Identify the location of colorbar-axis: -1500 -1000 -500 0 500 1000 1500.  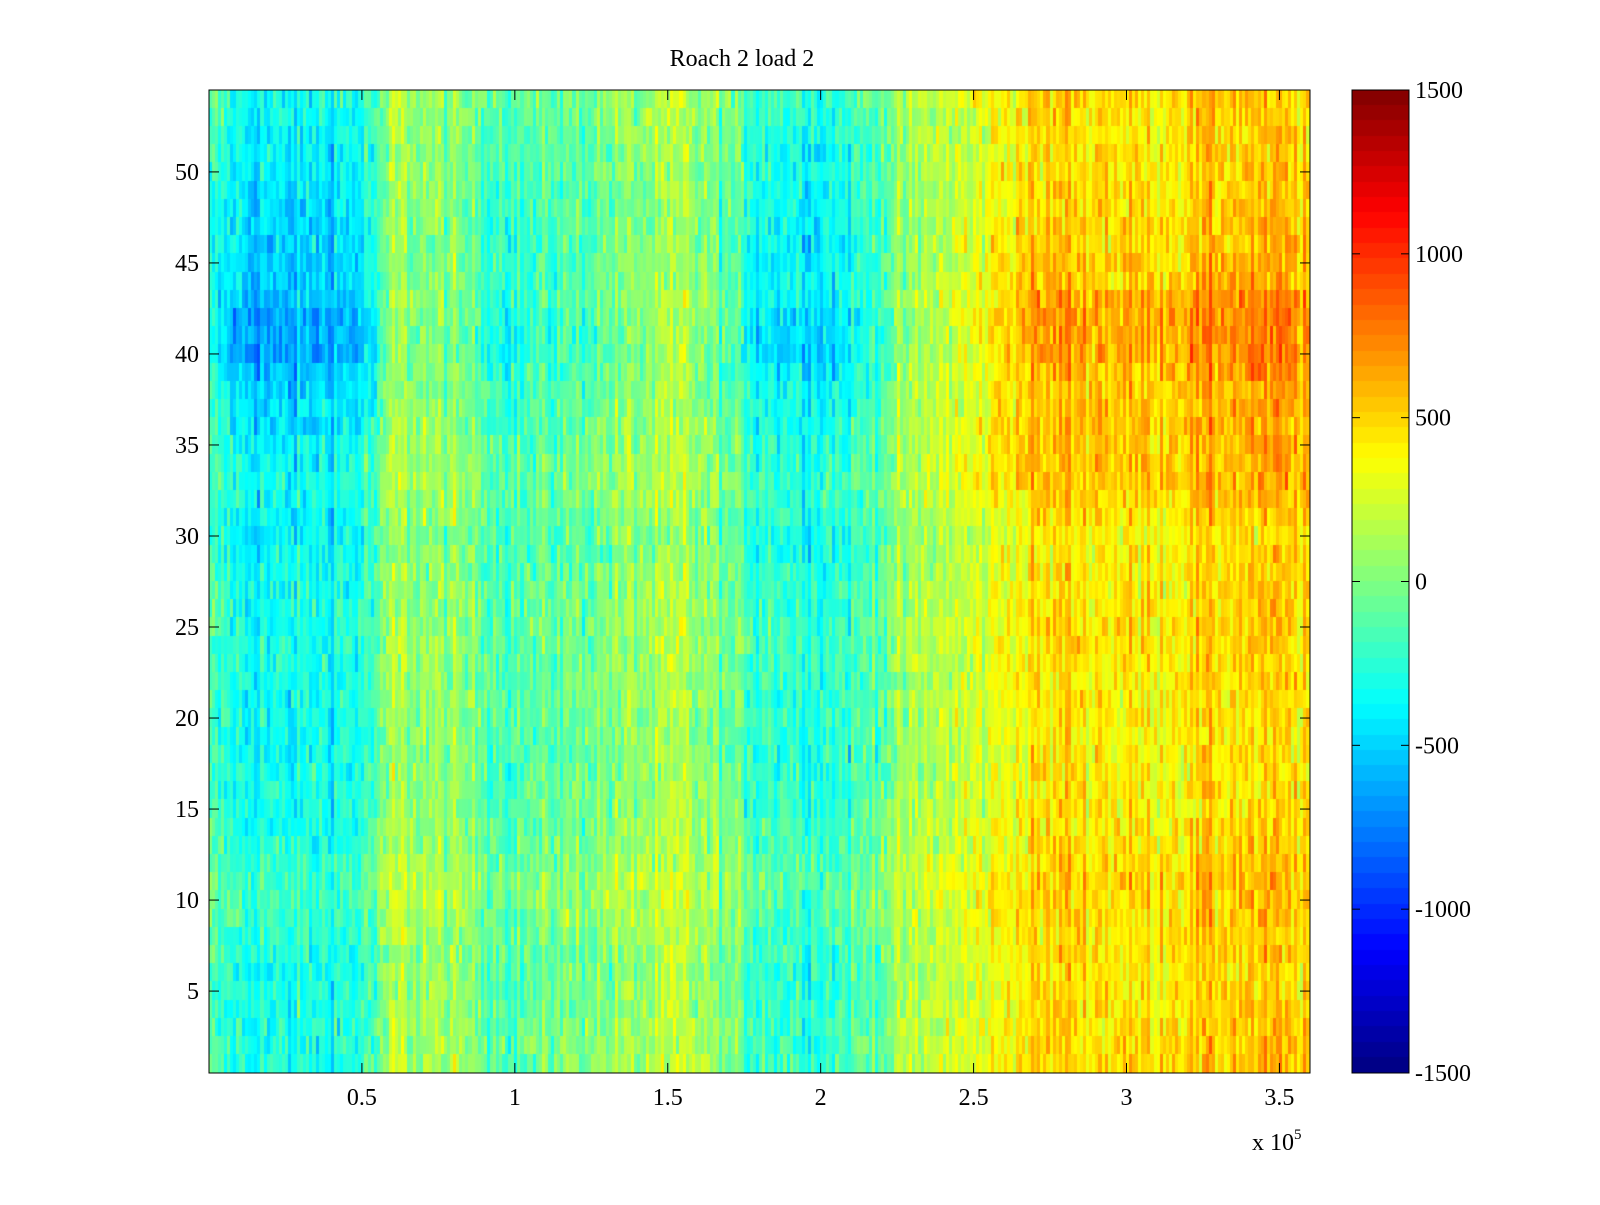
(1411, 582).